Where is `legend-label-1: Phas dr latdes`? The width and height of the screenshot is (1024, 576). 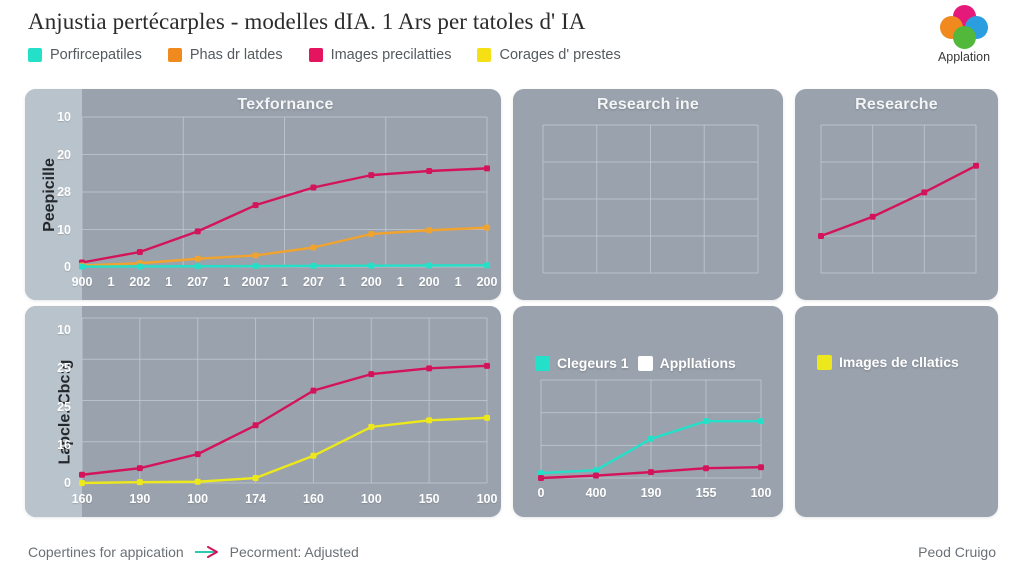 legend-label-1: Phas dr latdes is located at coordinates (236, 55).